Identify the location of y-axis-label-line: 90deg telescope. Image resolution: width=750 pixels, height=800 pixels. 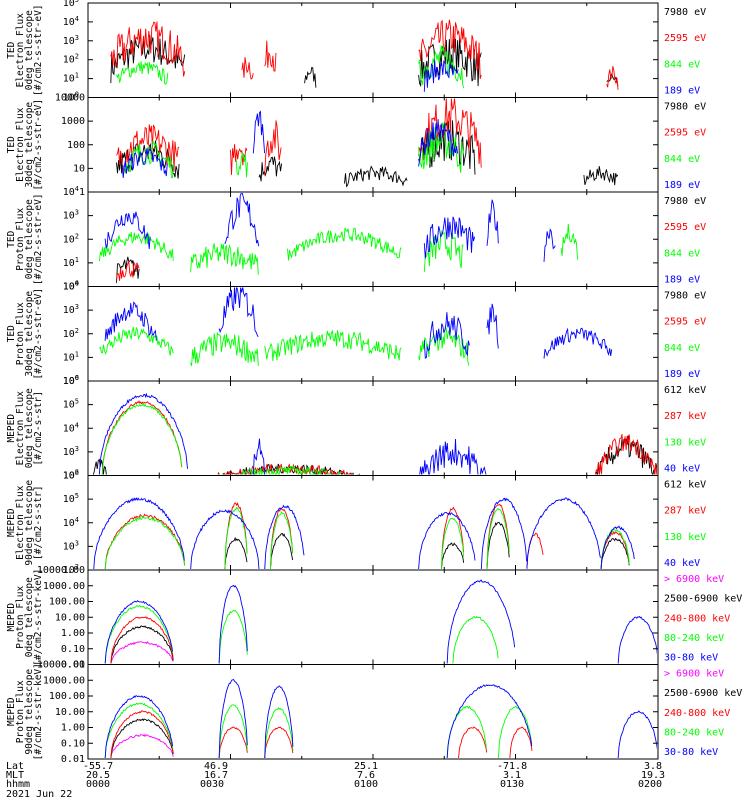
(29, 523).